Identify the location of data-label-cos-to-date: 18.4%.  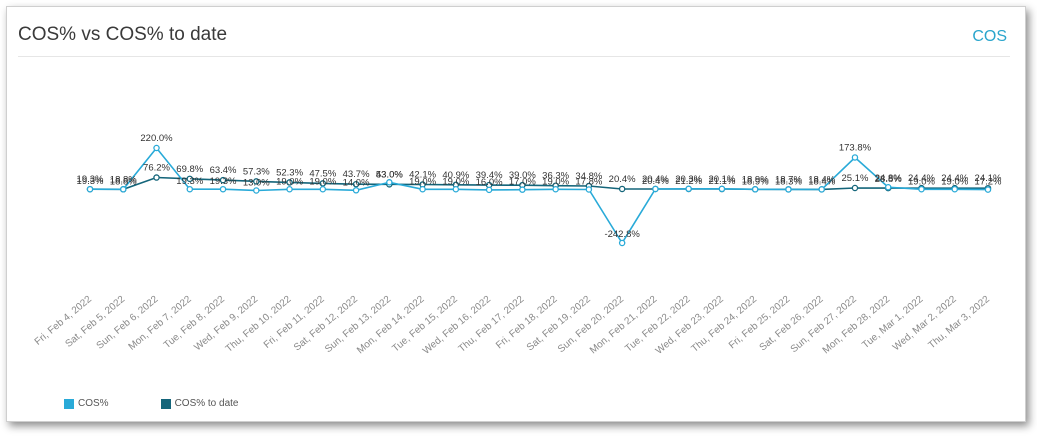
(821, 179).